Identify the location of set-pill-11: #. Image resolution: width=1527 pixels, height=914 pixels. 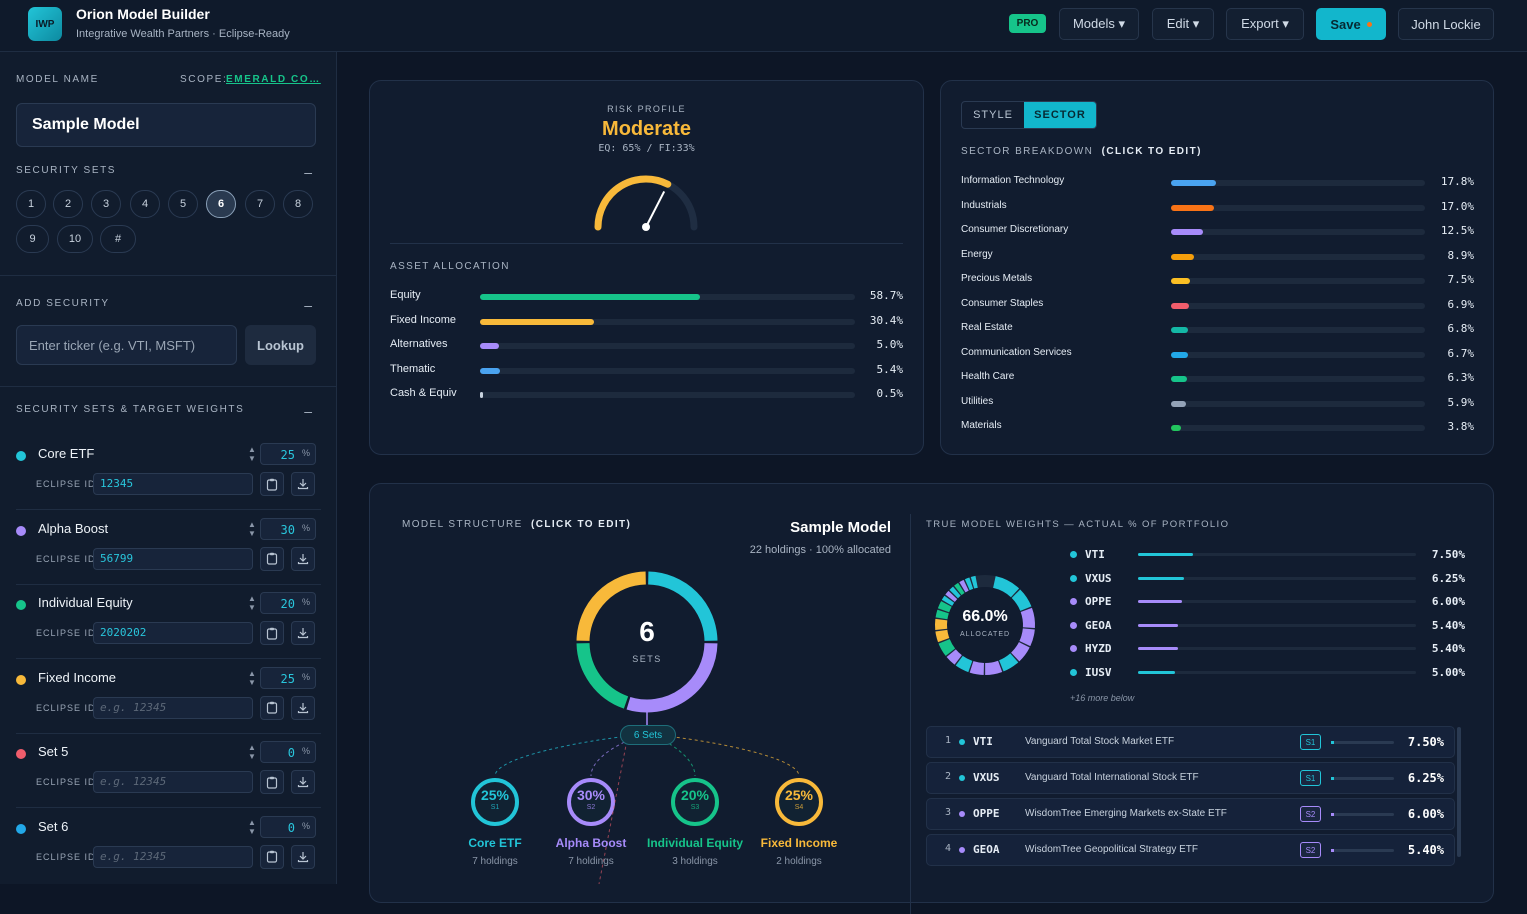
(118, 239).